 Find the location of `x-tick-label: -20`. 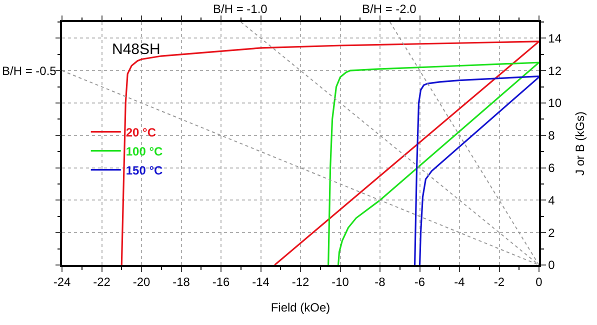

x-tick-label: -20 is located at coordinates (141, 282).